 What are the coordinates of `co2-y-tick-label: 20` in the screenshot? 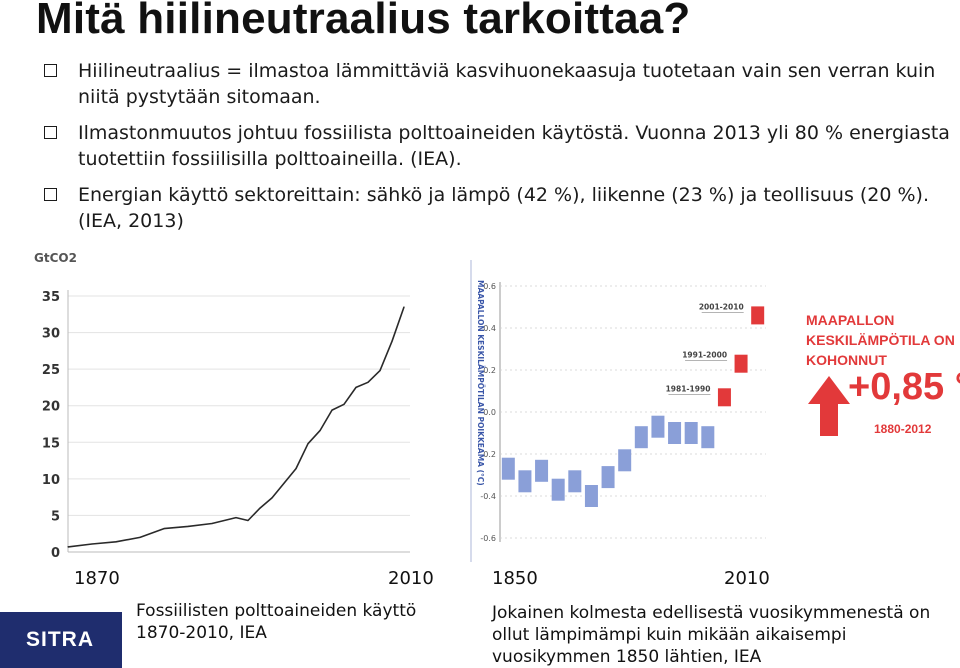 It's located at (51, 407).